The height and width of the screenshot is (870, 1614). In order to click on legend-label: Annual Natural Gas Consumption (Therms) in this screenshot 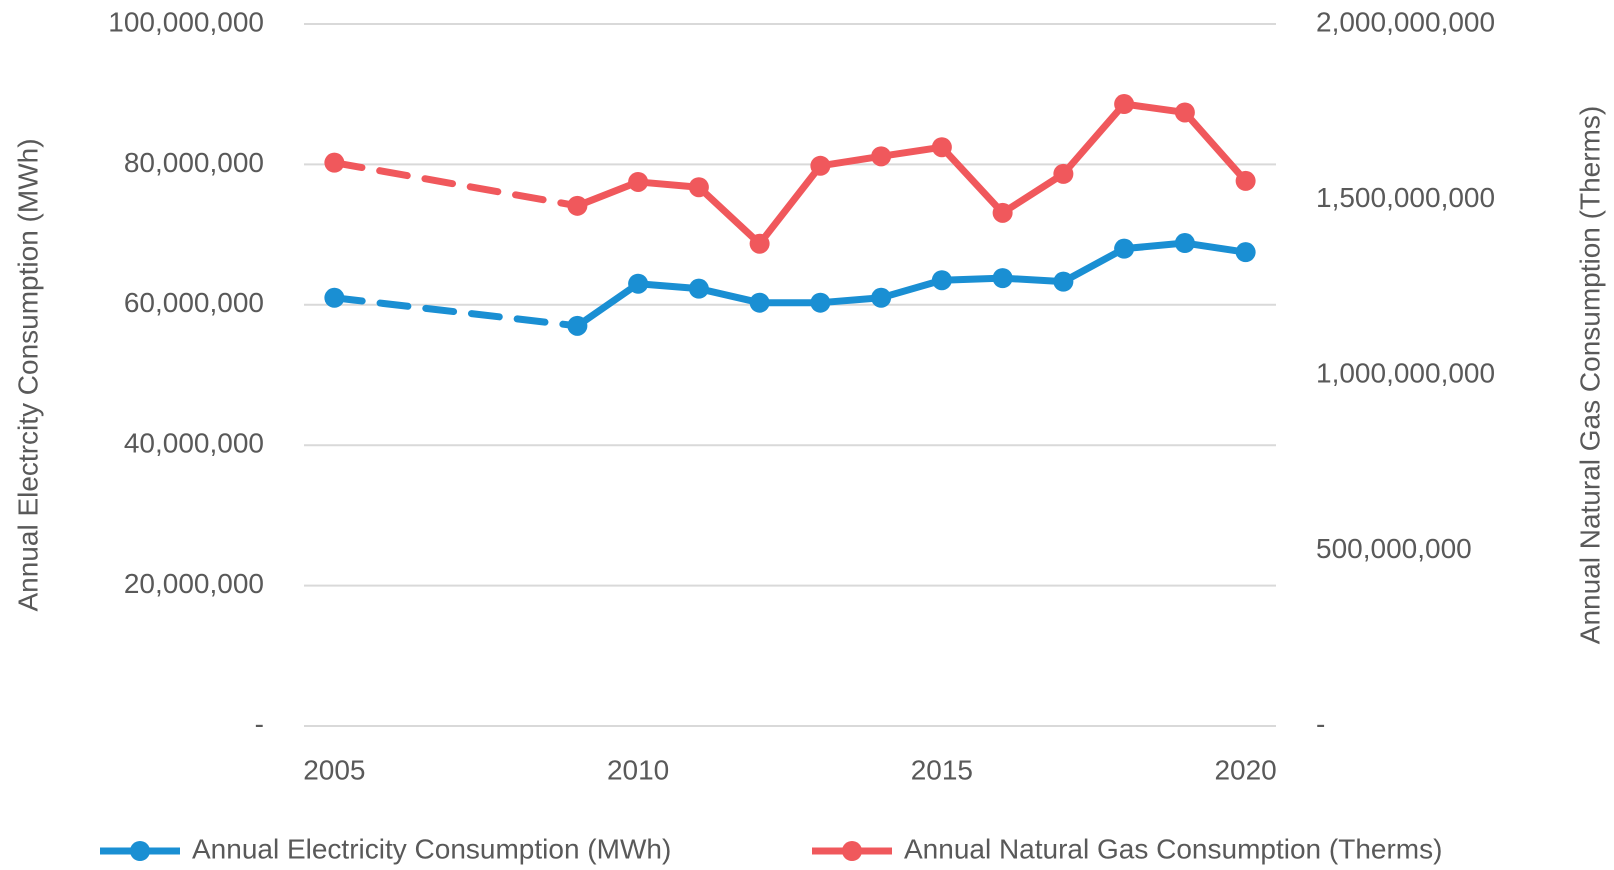, I will do `click(1173, 848)`.